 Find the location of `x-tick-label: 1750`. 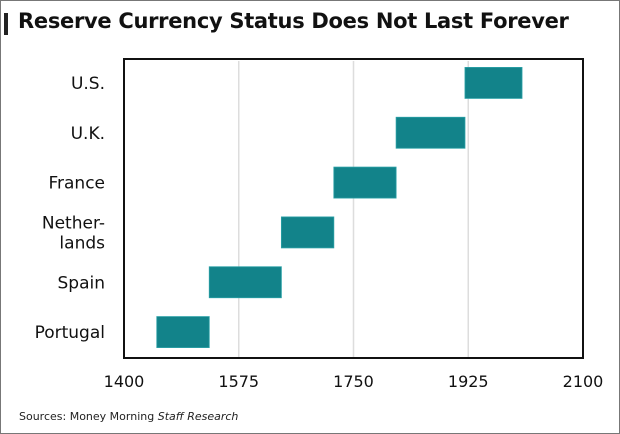

x-tick-label: 1750 is located at coordinates (353, 381).